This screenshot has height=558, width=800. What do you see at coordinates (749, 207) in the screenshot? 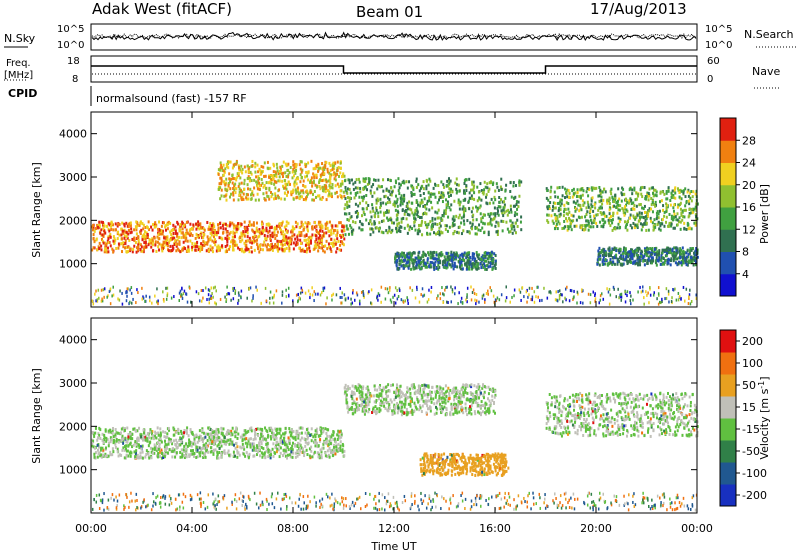
I see `power-colorbar-tick-label: 16` at bounding box center [749, 207].